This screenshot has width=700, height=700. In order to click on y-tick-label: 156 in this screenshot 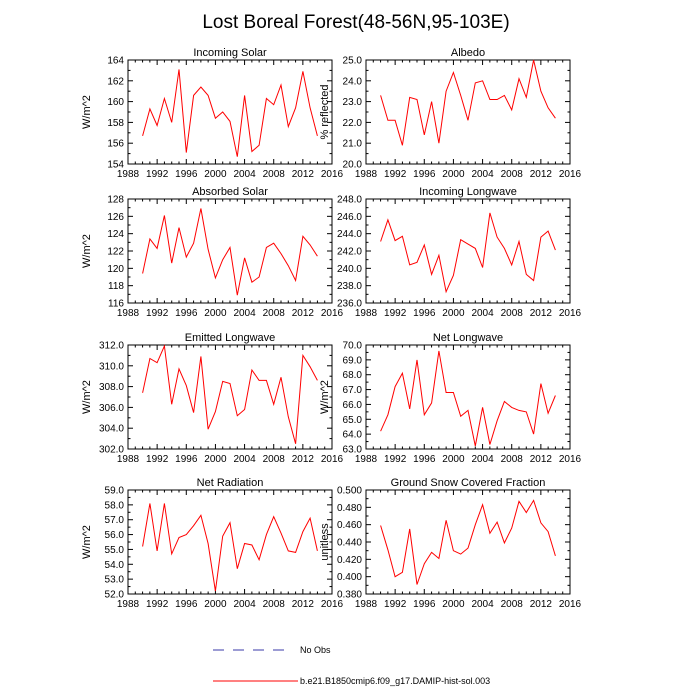, I will do `click(115, 144)`.